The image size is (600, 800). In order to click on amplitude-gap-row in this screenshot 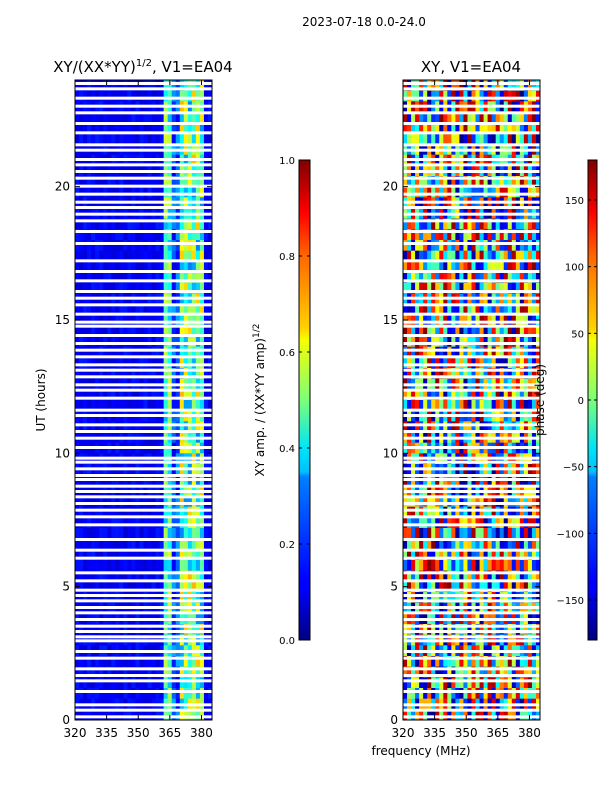, I will do `click(143, 607)`.